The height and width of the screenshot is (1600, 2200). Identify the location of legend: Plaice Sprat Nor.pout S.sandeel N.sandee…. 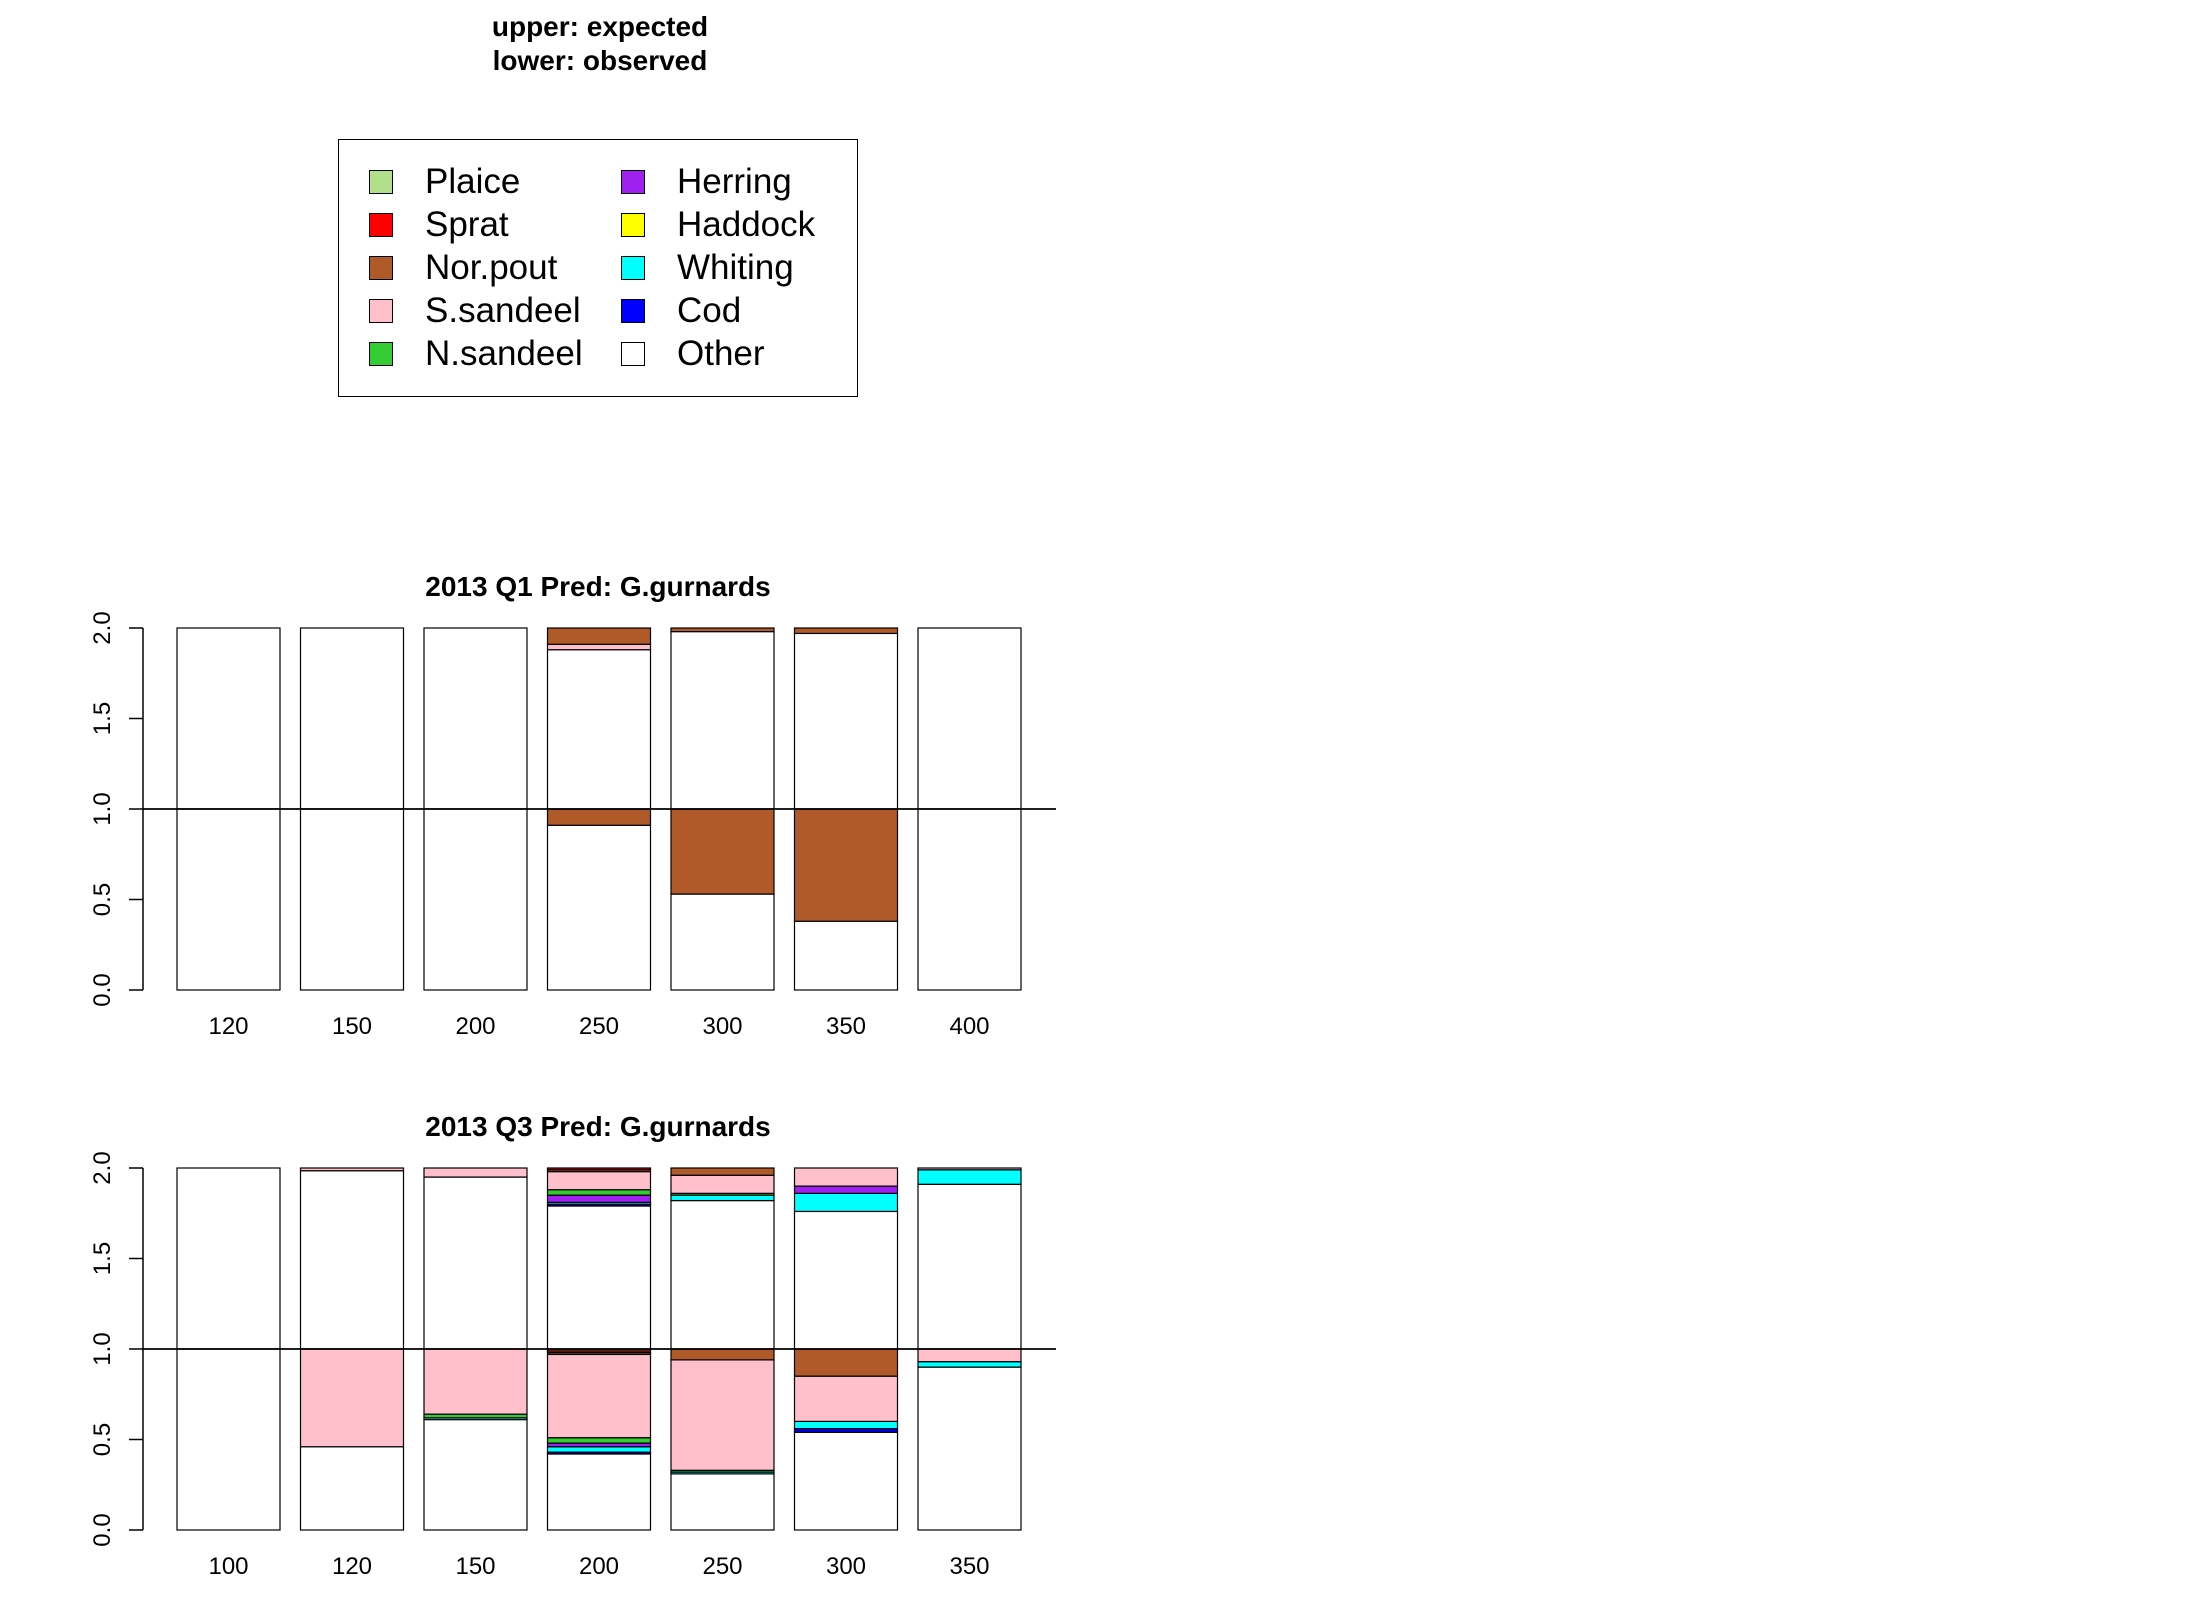
(598, 268).